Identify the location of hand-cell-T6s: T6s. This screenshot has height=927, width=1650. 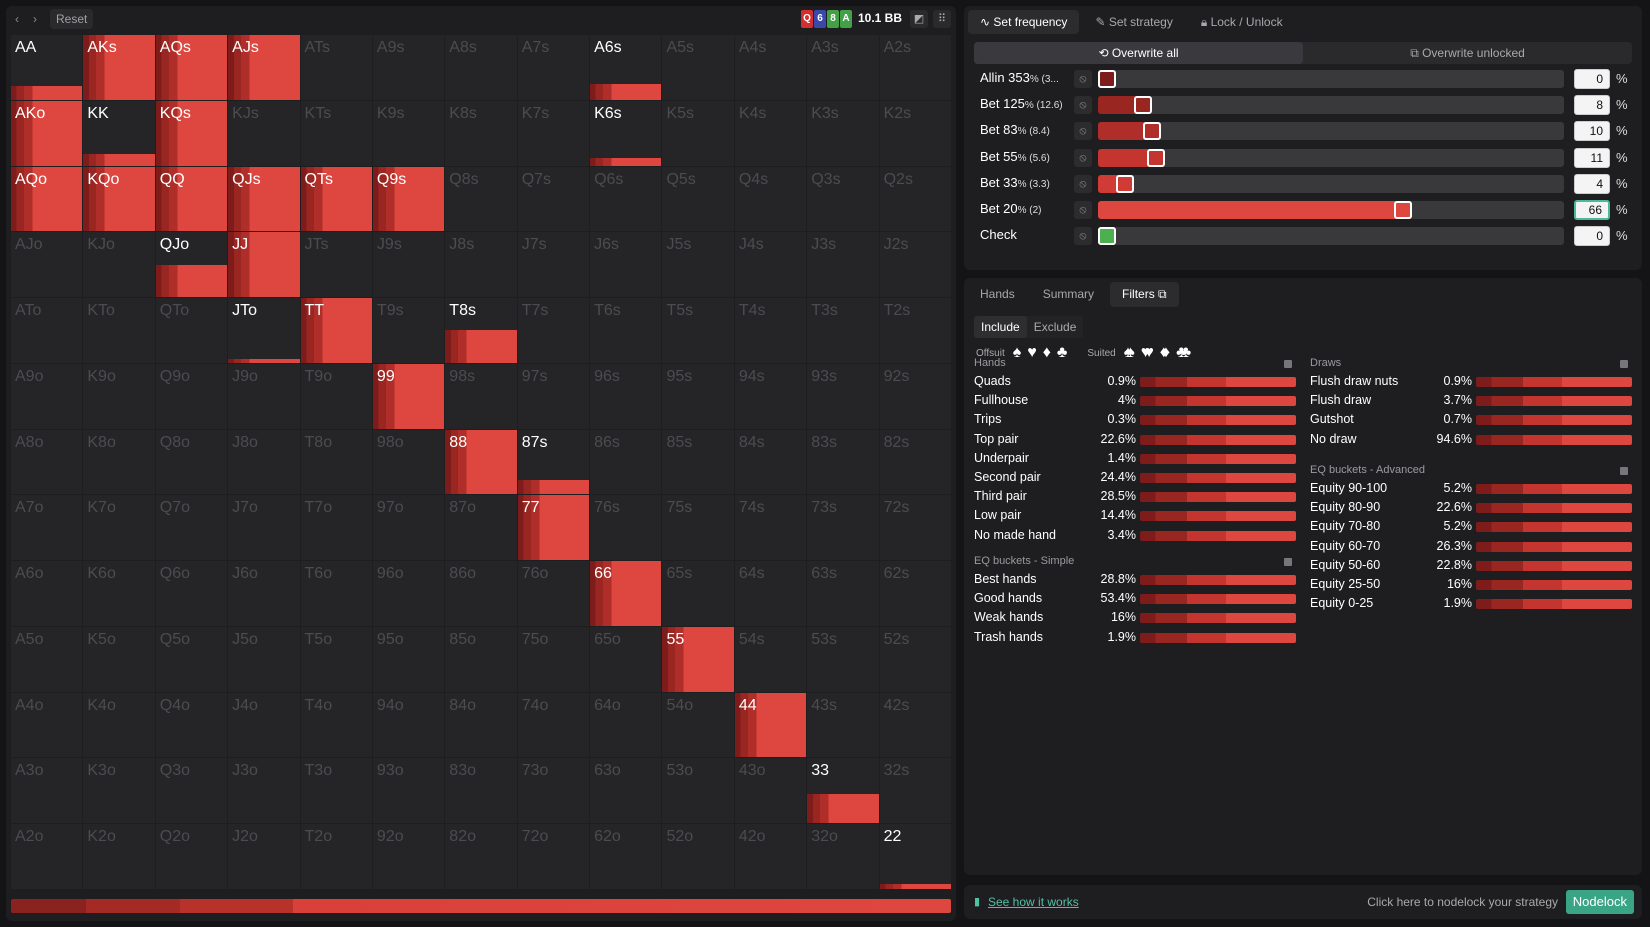
(626, 330).